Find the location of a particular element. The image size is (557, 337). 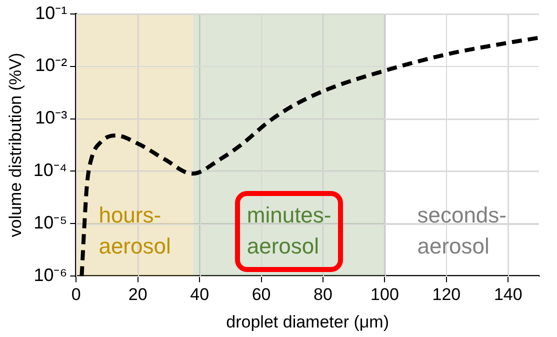

x-tick-label: 100 is located at coordinates (384, 294).